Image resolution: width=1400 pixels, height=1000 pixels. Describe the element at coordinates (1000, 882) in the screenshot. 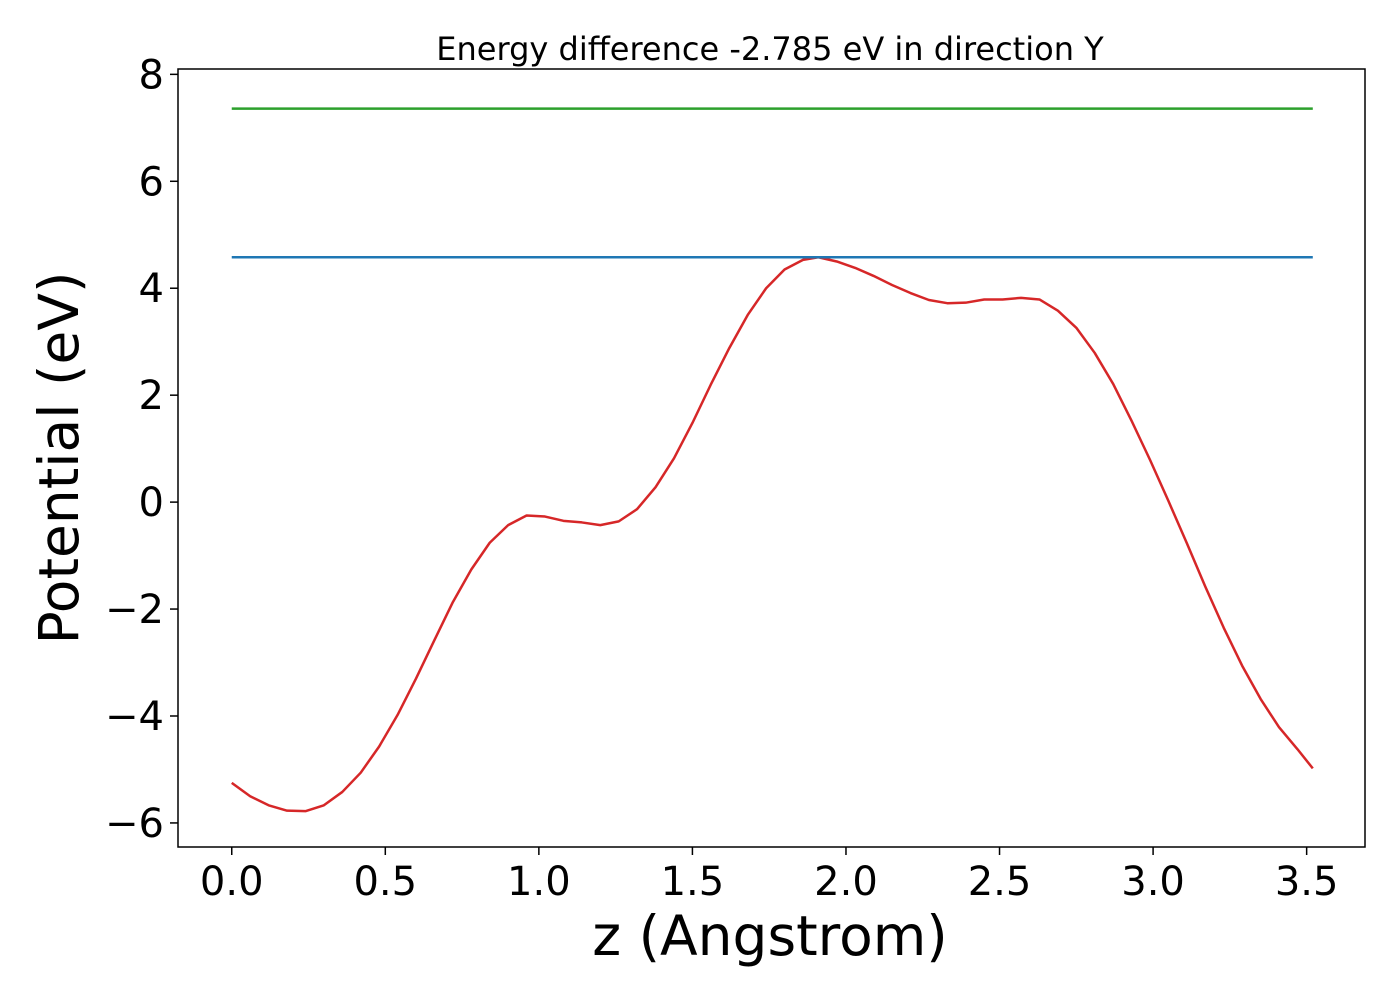

I see `x-tick-label: 2.5` at that location.